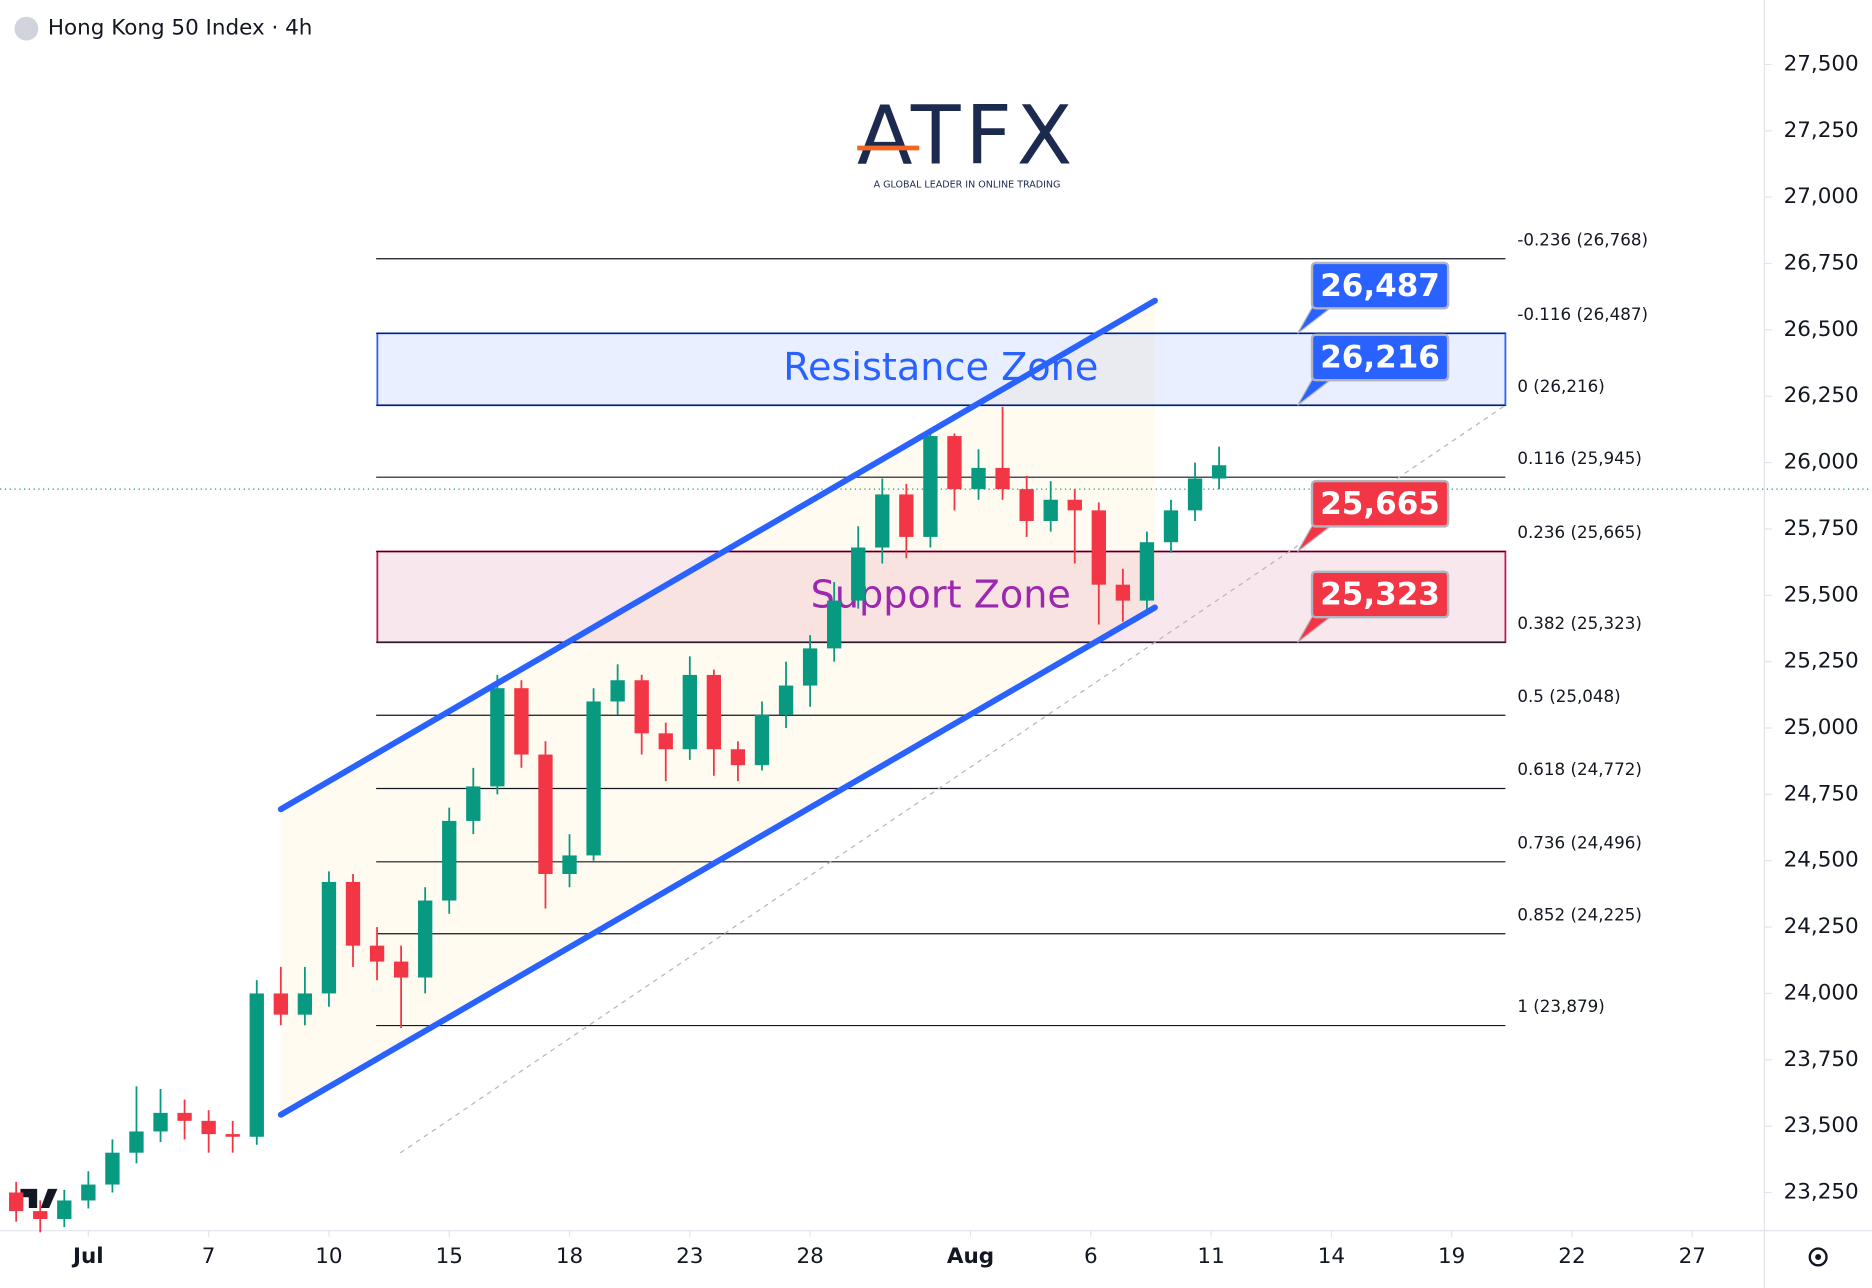 The width and height of the screenshot is (1872, 1288). What do you see at coordinates (1821, 1192) in the screenshot?
I see `y-tick-label: 23,250` at bounding box center [1821, 1192].